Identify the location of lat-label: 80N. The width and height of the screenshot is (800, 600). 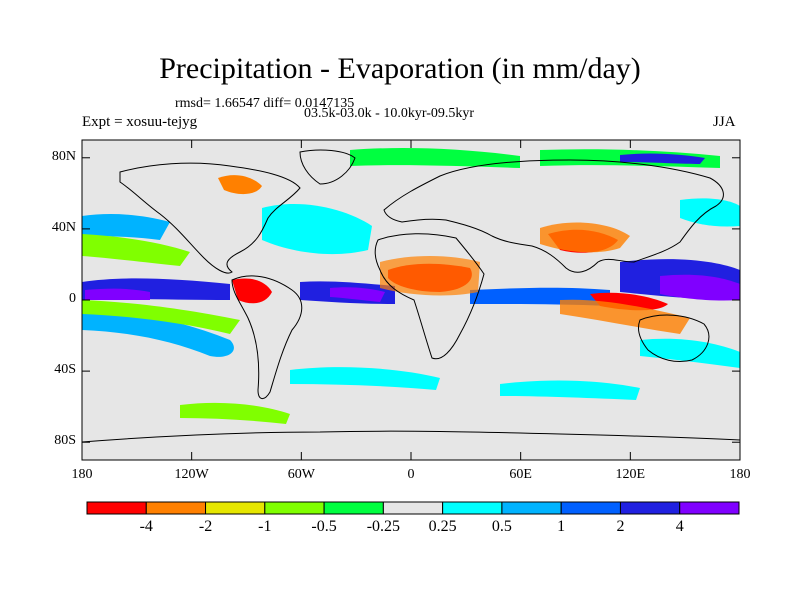
(63, 156).